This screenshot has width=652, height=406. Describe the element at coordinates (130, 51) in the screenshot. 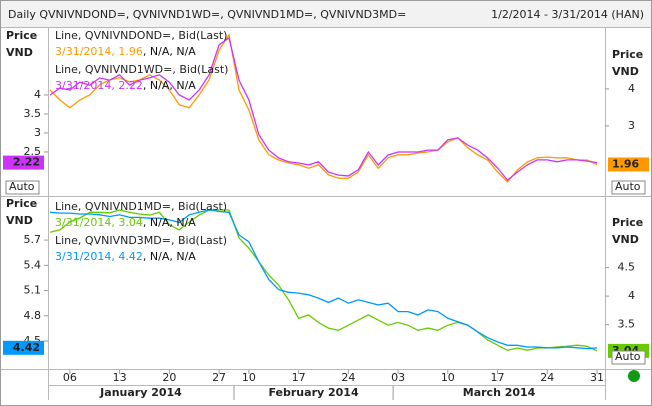

I see `legend-value: 1.96` at that location.